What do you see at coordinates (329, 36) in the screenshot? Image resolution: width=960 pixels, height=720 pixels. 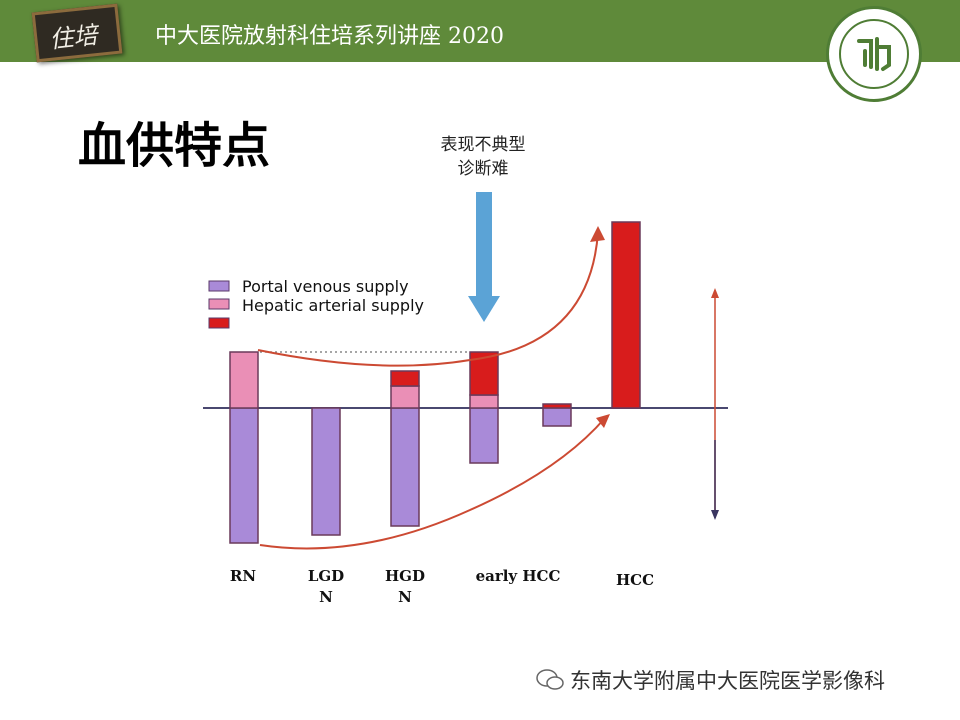 I see `banner-title: 中大医院放射科住培系列讲座 2020` at bounding box center [329, 36].